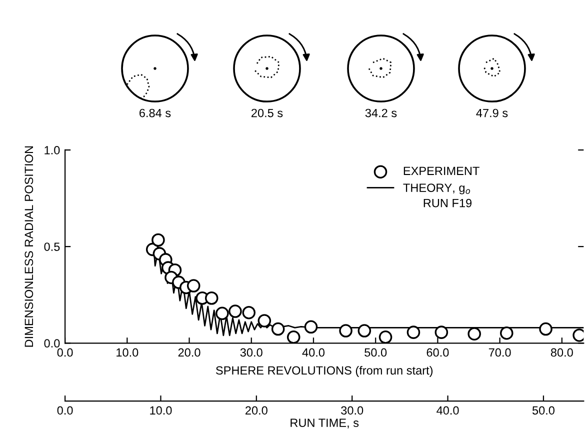  Describe the element at coordinates (161, 410) in the screenshot. I see `x2-tick-label: 10.0` at that location.